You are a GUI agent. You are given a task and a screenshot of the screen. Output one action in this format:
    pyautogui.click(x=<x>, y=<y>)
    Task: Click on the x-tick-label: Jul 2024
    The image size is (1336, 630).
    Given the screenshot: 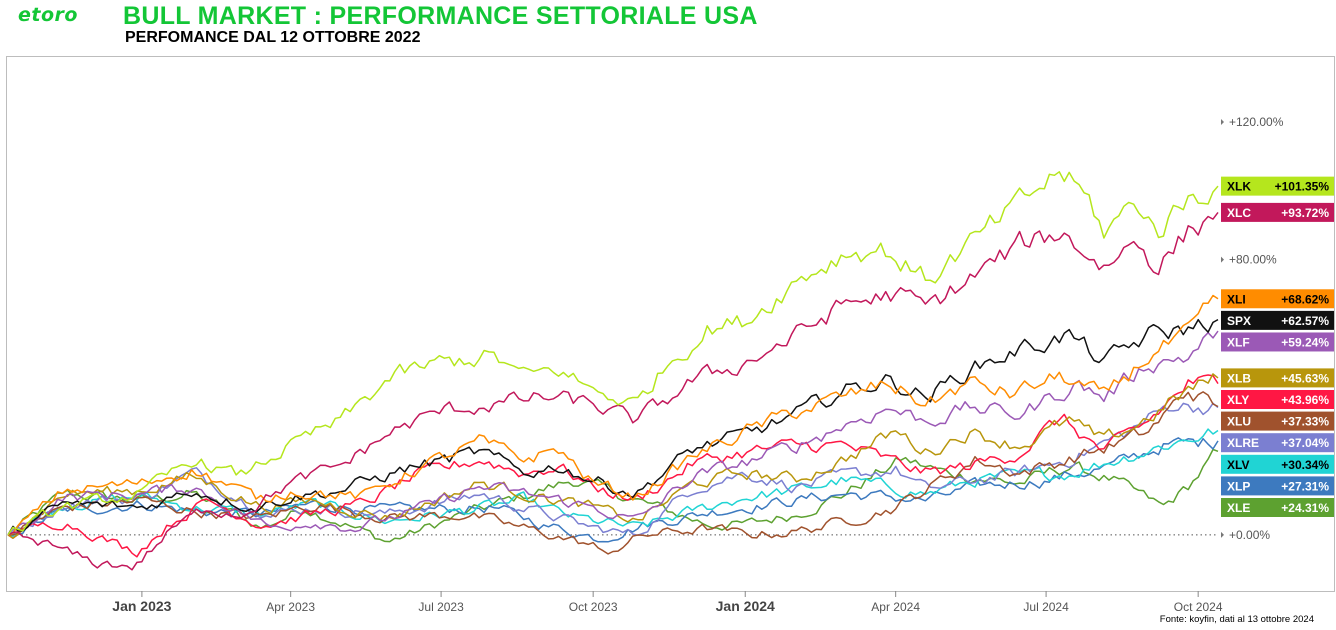 What is the action you would take?
    pyautogui.click(x=1046, y=607)
    